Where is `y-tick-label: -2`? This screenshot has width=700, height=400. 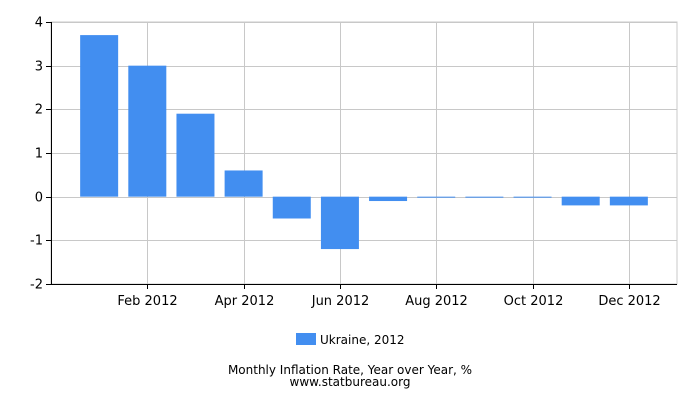 y-tick-label: -2 is located at coordinates (36, 285).